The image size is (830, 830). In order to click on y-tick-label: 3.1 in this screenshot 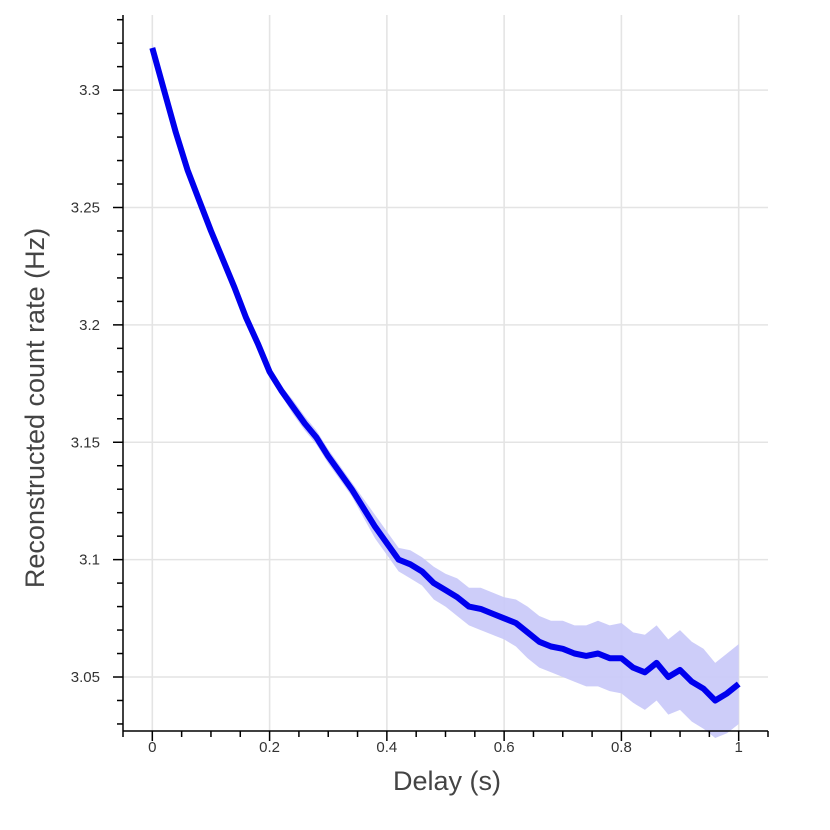, I will do `click(89, 560)`.